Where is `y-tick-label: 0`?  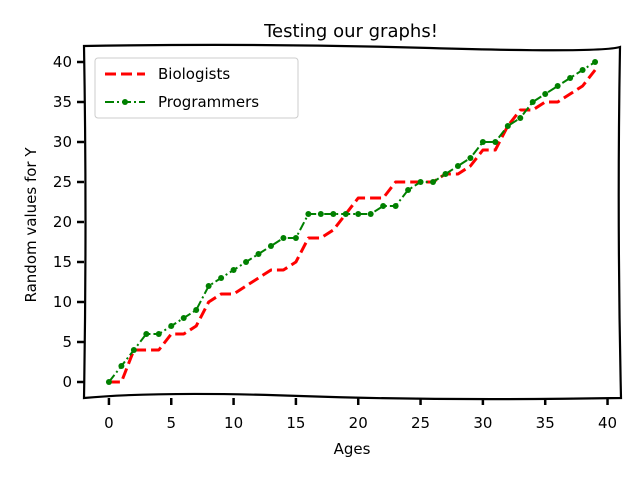 y-tick-label: 0 is located at coordinates (67, 382).